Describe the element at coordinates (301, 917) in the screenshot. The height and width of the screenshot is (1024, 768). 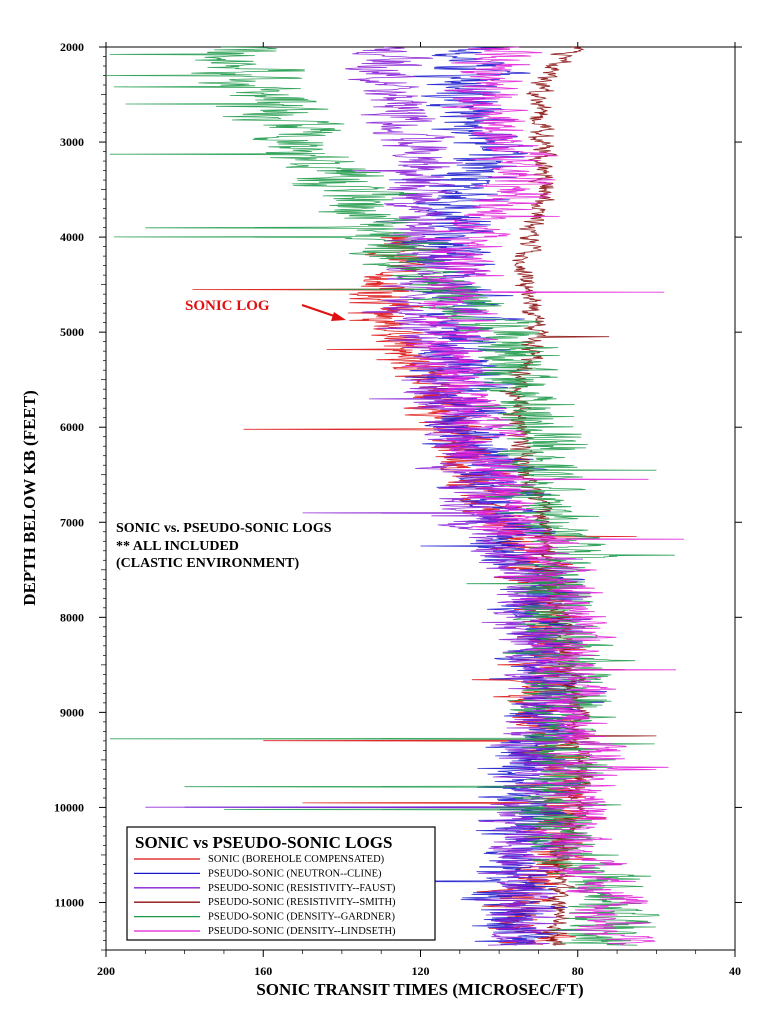
I see `legend-label-5: PSEUDO-SONIC (DENSITY--GARDNER)` at that location.